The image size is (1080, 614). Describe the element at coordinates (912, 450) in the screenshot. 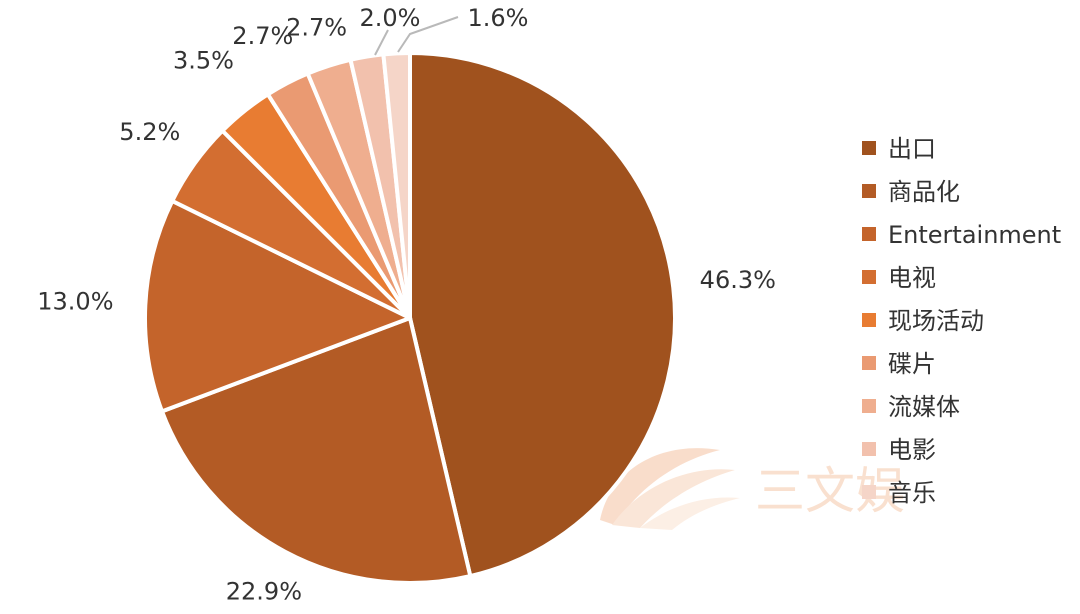

I see `legend-label: 电影` at that location.